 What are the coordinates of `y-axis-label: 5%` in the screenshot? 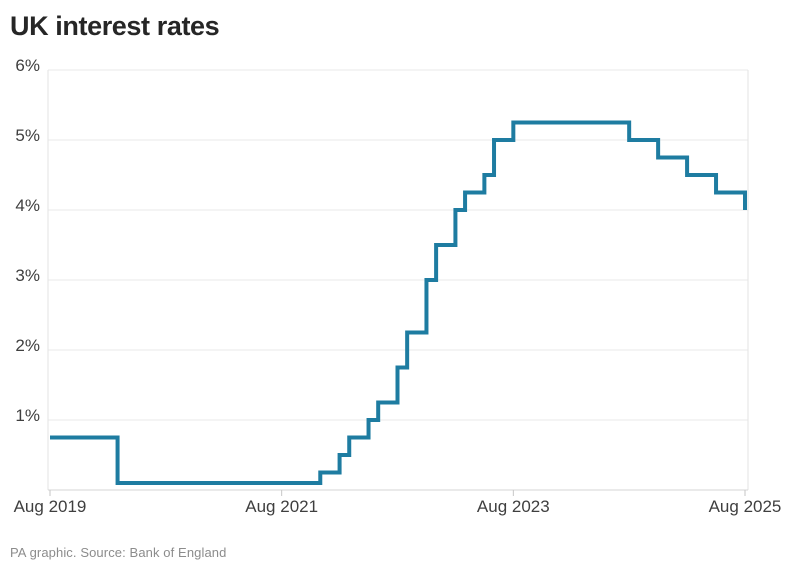 It's located at (27, 135).